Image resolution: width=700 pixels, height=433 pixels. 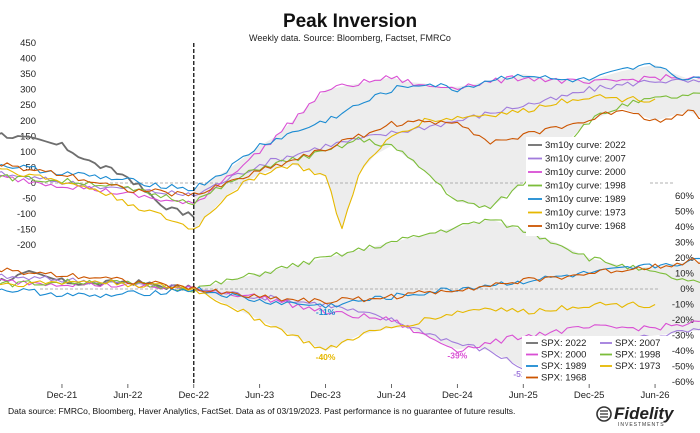 What do you see at coordinates (326, 312) in the screenshot?
I see `annotation-label: -11%` at bounding box center [326, 312].